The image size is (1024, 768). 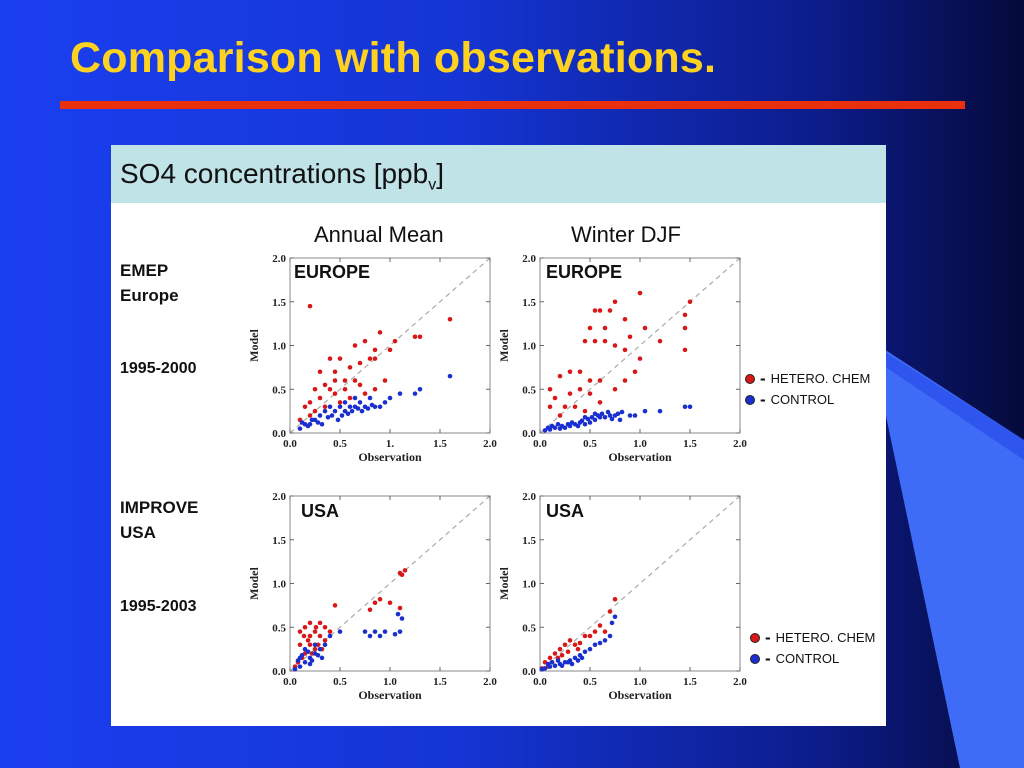 I want to click on column-label-annual: Annual Mean, so click(x=379, y=234).